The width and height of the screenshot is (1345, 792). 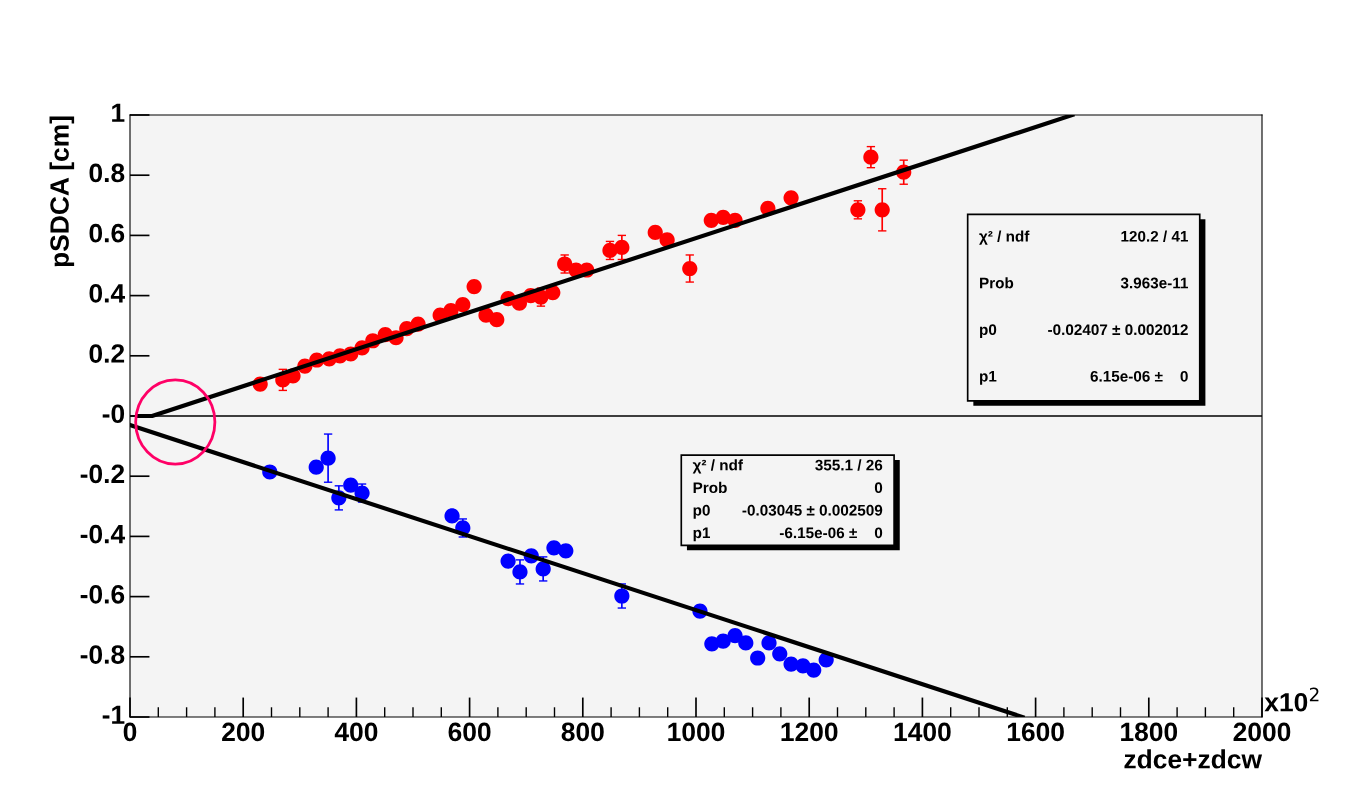 What do you see at coordinates (113, 414) in the screenshot?
I see `y-tick-label: -0` at bounding box center [113, 414].